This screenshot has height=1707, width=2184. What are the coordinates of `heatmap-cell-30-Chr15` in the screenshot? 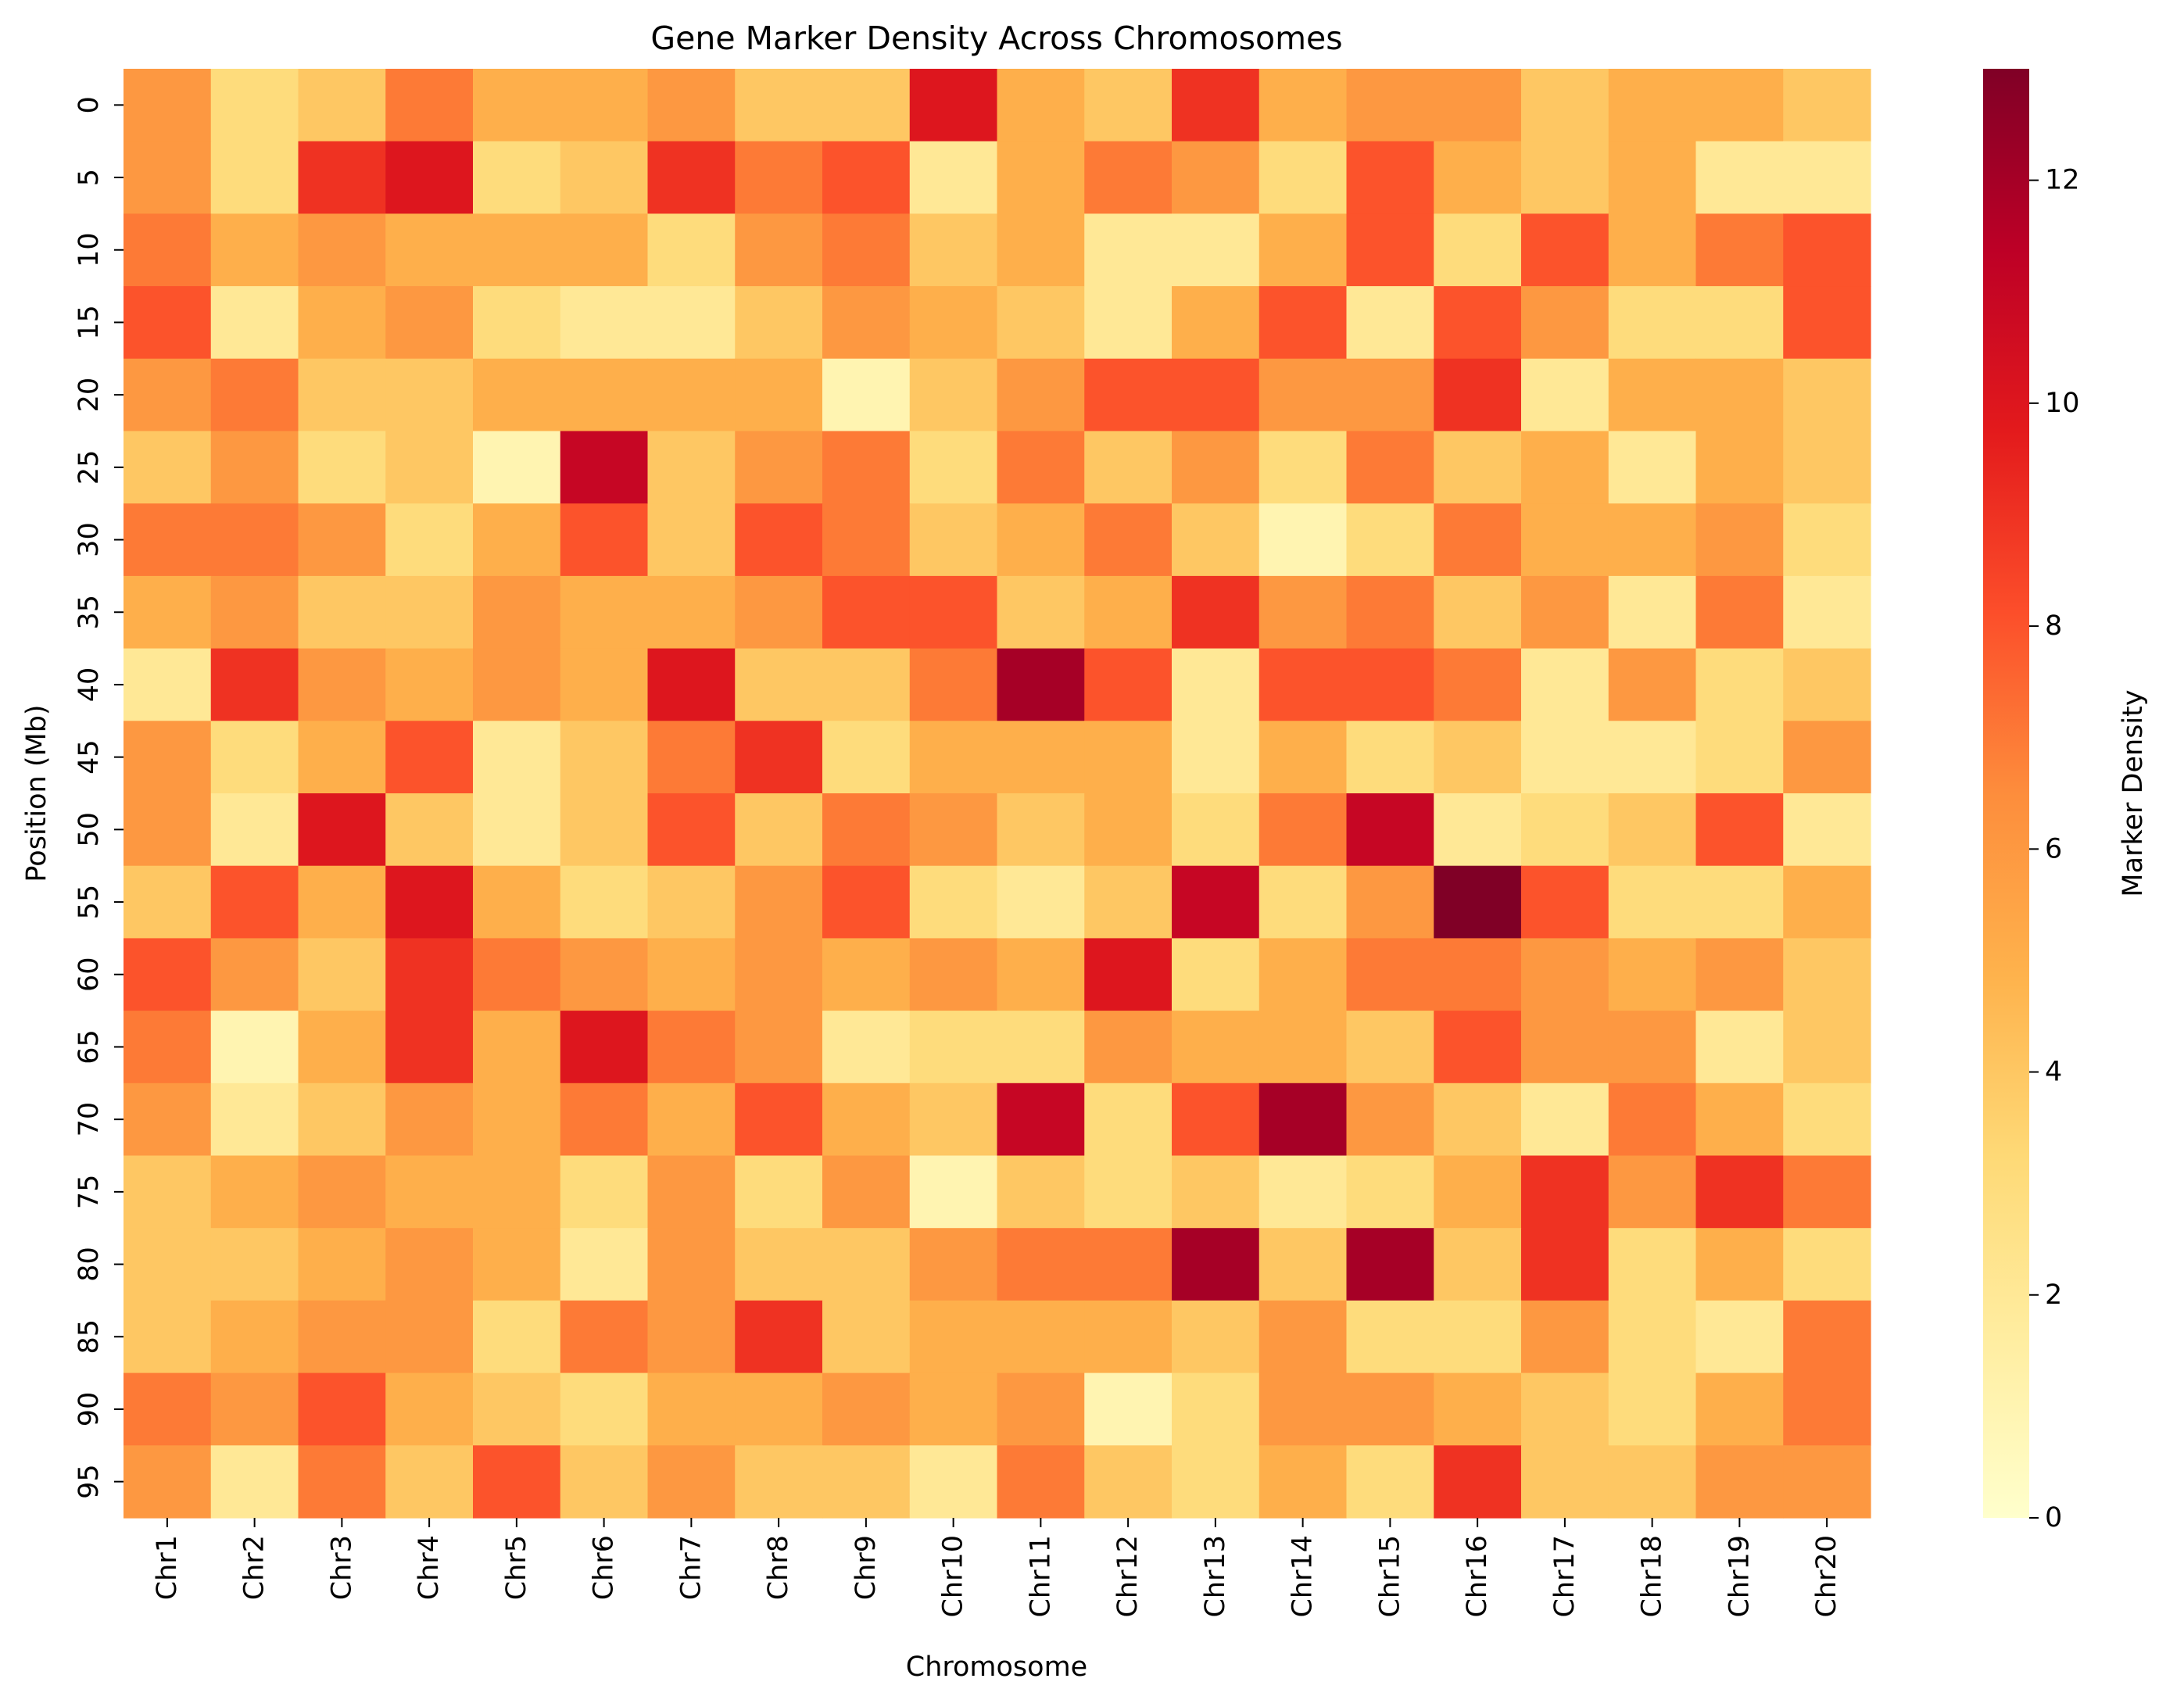 It's located at (1390, 540).